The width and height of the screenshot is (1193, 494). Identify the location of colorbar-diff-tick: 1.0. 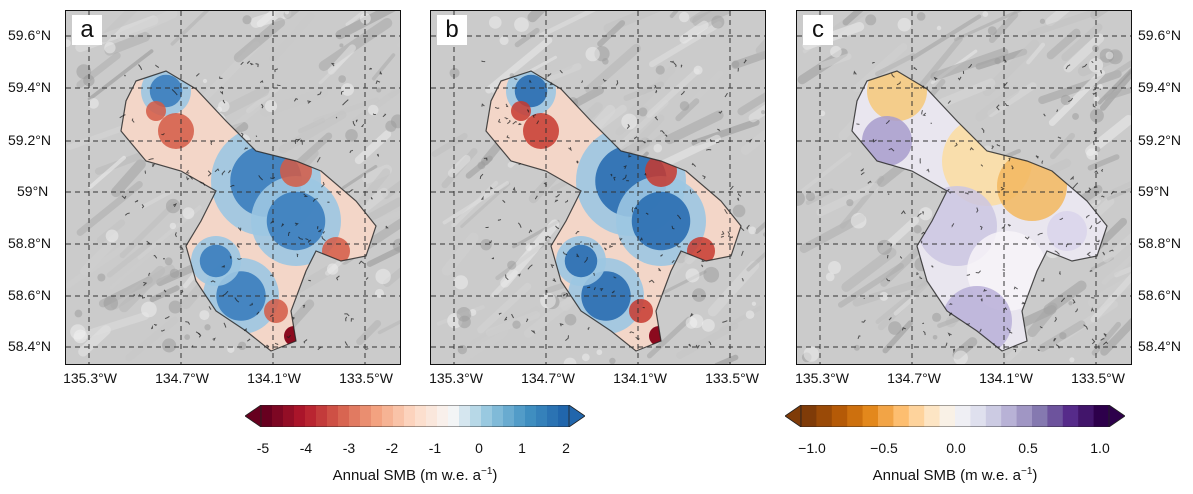
(1100, 448).